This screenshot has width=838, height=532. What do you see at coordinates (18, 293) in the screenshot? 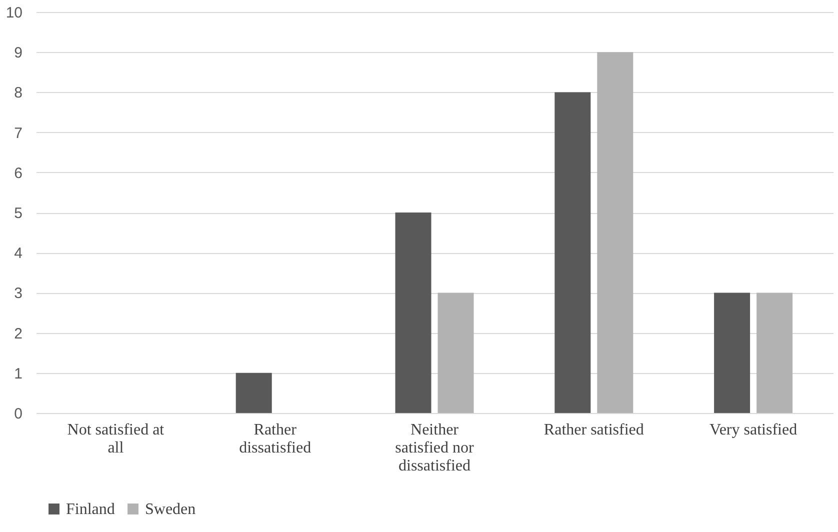
I see `y-tick-label: 3` at bounding box center [18, 293].